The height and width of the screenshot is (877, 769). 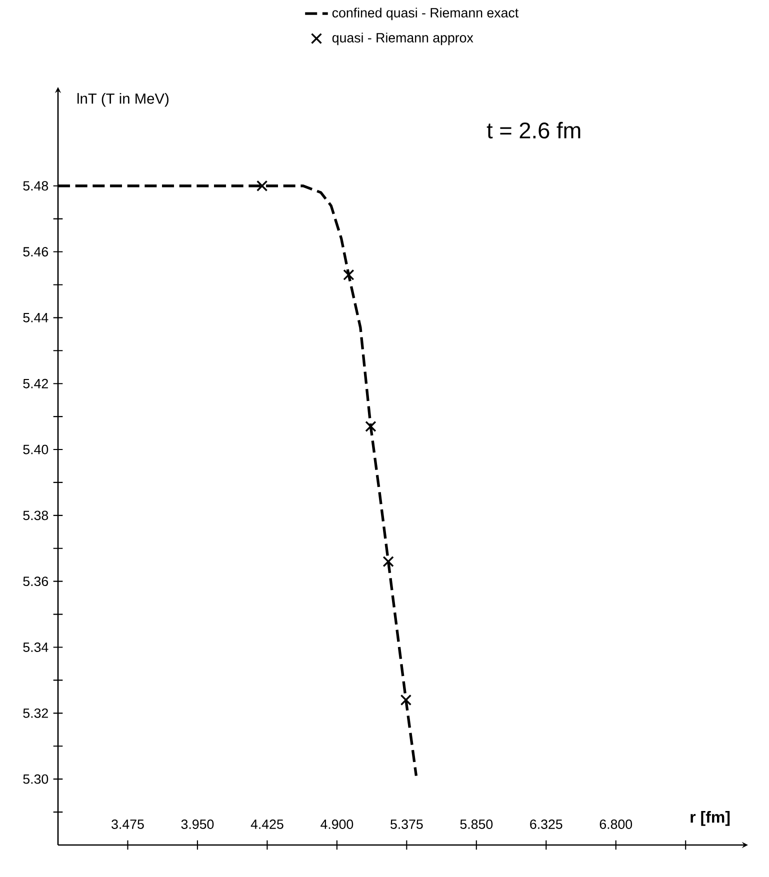 I want to click on y-tick-label: 5.30, so click(x=35, y=779).